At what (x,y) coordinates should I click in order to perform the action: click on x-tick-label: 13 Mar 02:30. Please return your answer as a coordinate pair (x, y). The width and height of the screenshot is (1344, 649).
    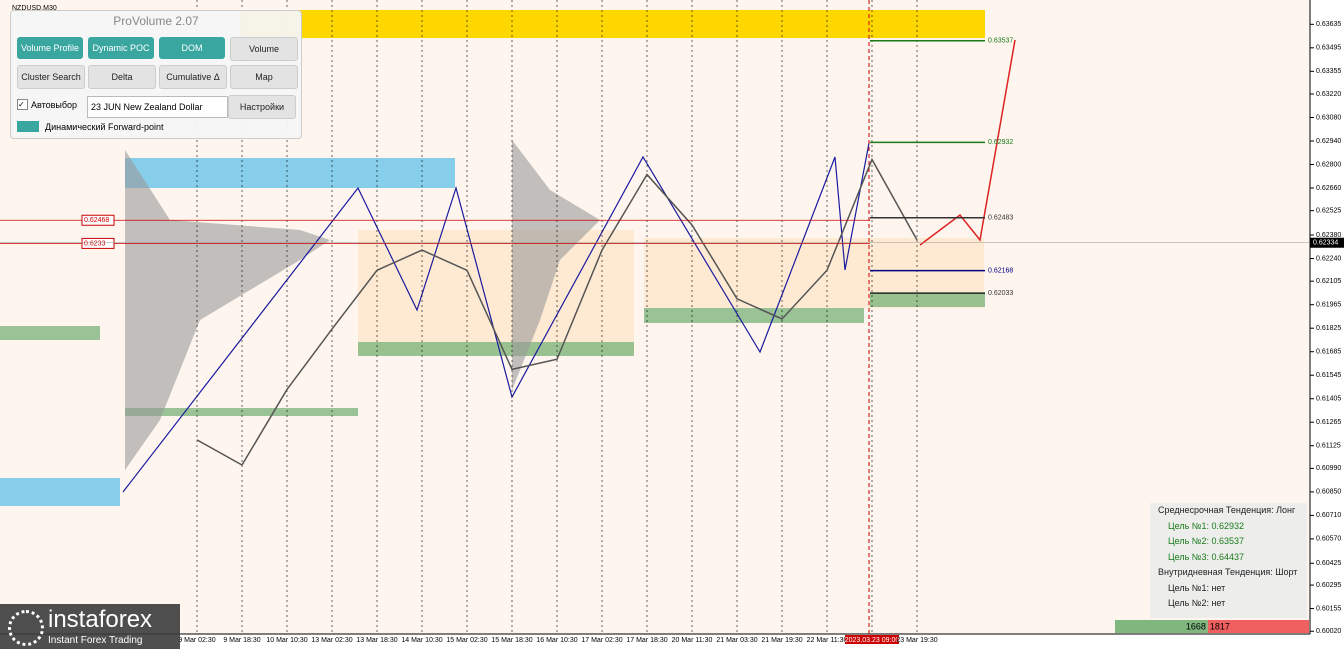
    Looking at the image, I should click on (331, 640).